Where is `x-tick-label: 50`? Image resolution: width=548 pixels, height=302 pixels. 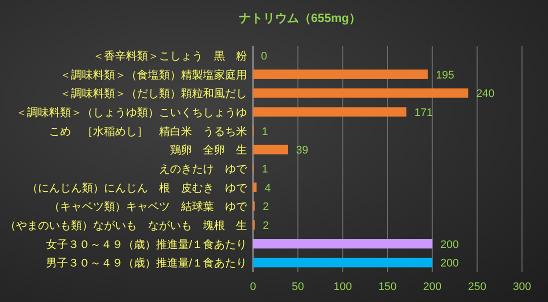 x-tick-label: 50 is located at coordinates (298, 287).